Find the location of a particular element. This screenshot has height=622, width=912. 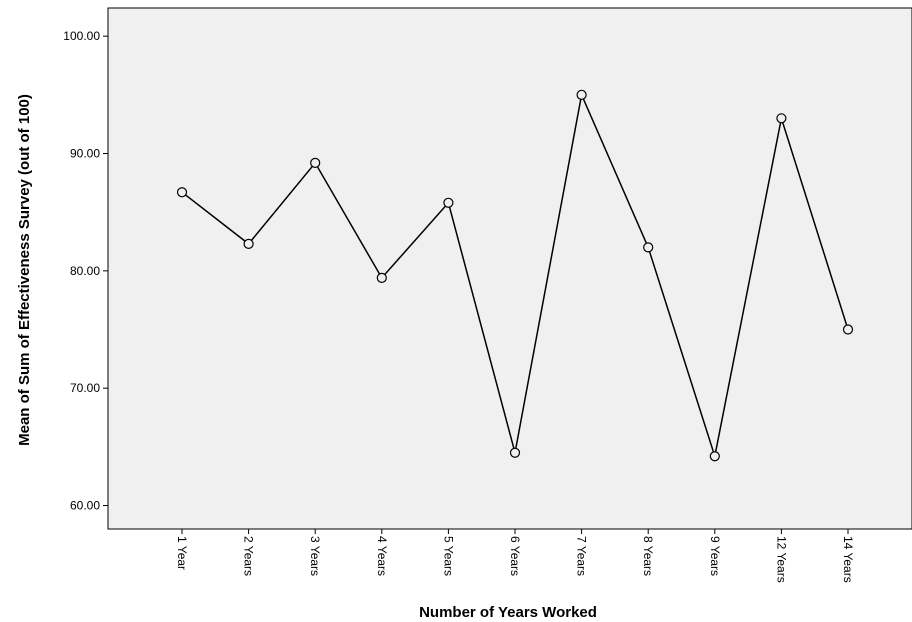

x-tick-label: 8 Years is located at coordinates (648, 556).